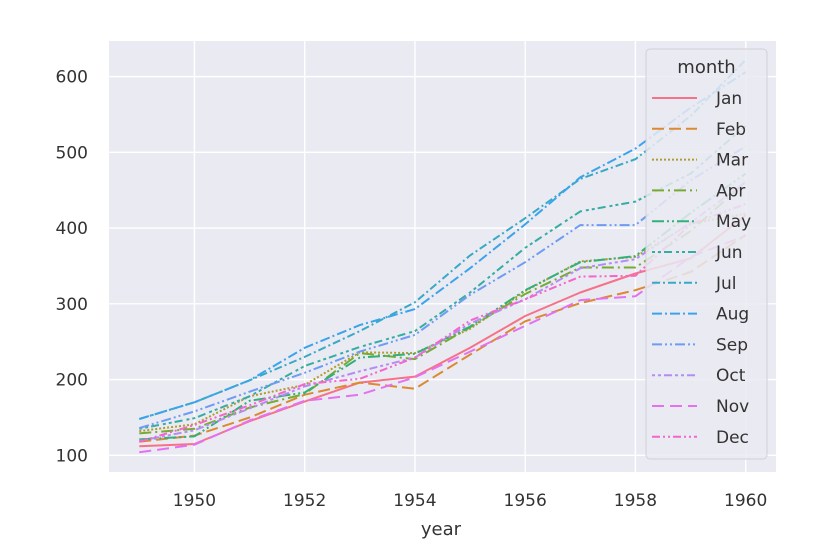  What do you see at coordinates (729, 253) in the screenshot?
I see `legend-label-jun: Jun` at bounding box center [729, 253].